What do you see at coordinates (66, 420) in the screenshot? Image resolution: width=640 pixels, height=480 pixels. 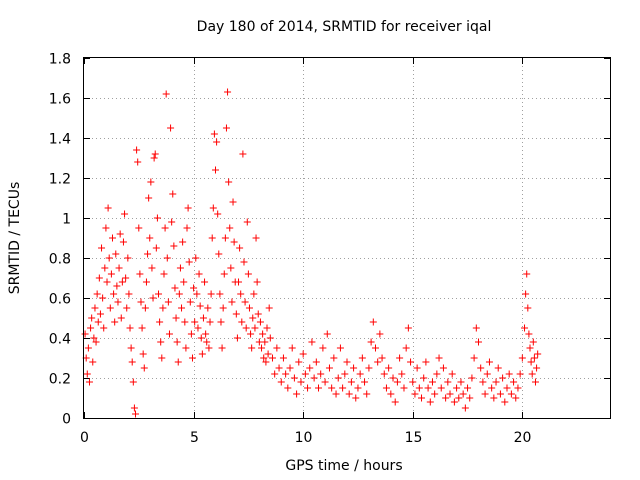 I see `y-tick-label: 0` at bounding box center [66, 420].